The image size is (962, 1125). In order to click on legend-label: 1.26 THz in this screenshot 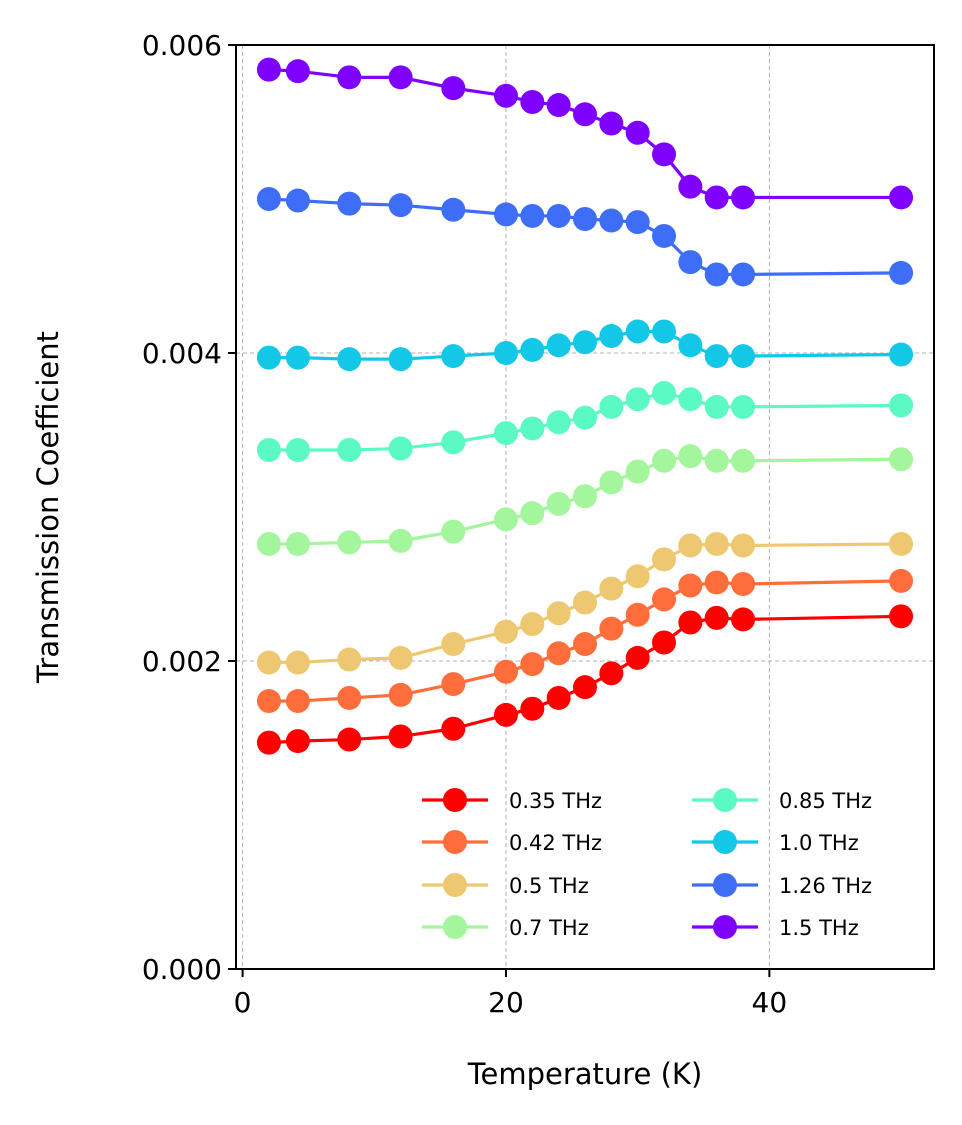, I will do `click(825, 886)`.